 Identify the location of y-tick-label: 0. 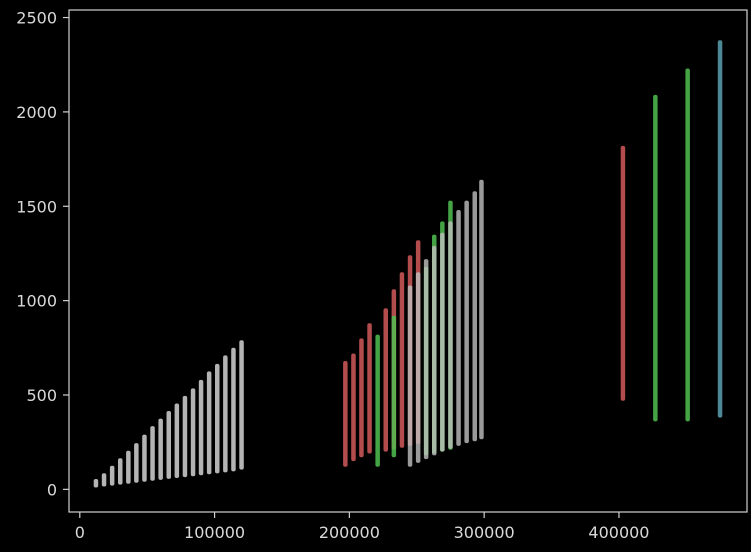
(52, 489).